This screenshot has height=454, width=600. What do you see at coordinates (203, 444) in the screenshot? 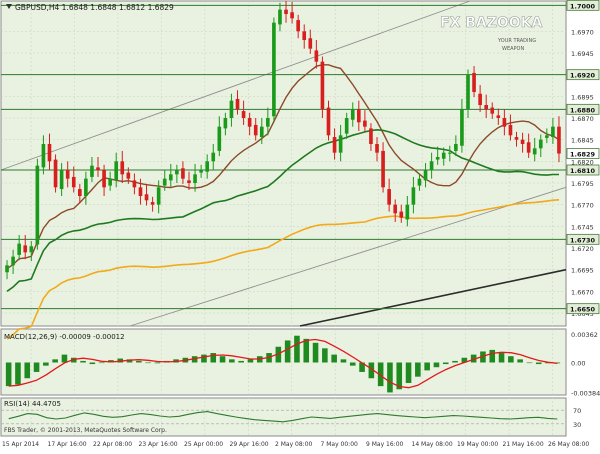
I see `time-tick-label: 25 Apr 00:00` at bounding box center [203, 444].